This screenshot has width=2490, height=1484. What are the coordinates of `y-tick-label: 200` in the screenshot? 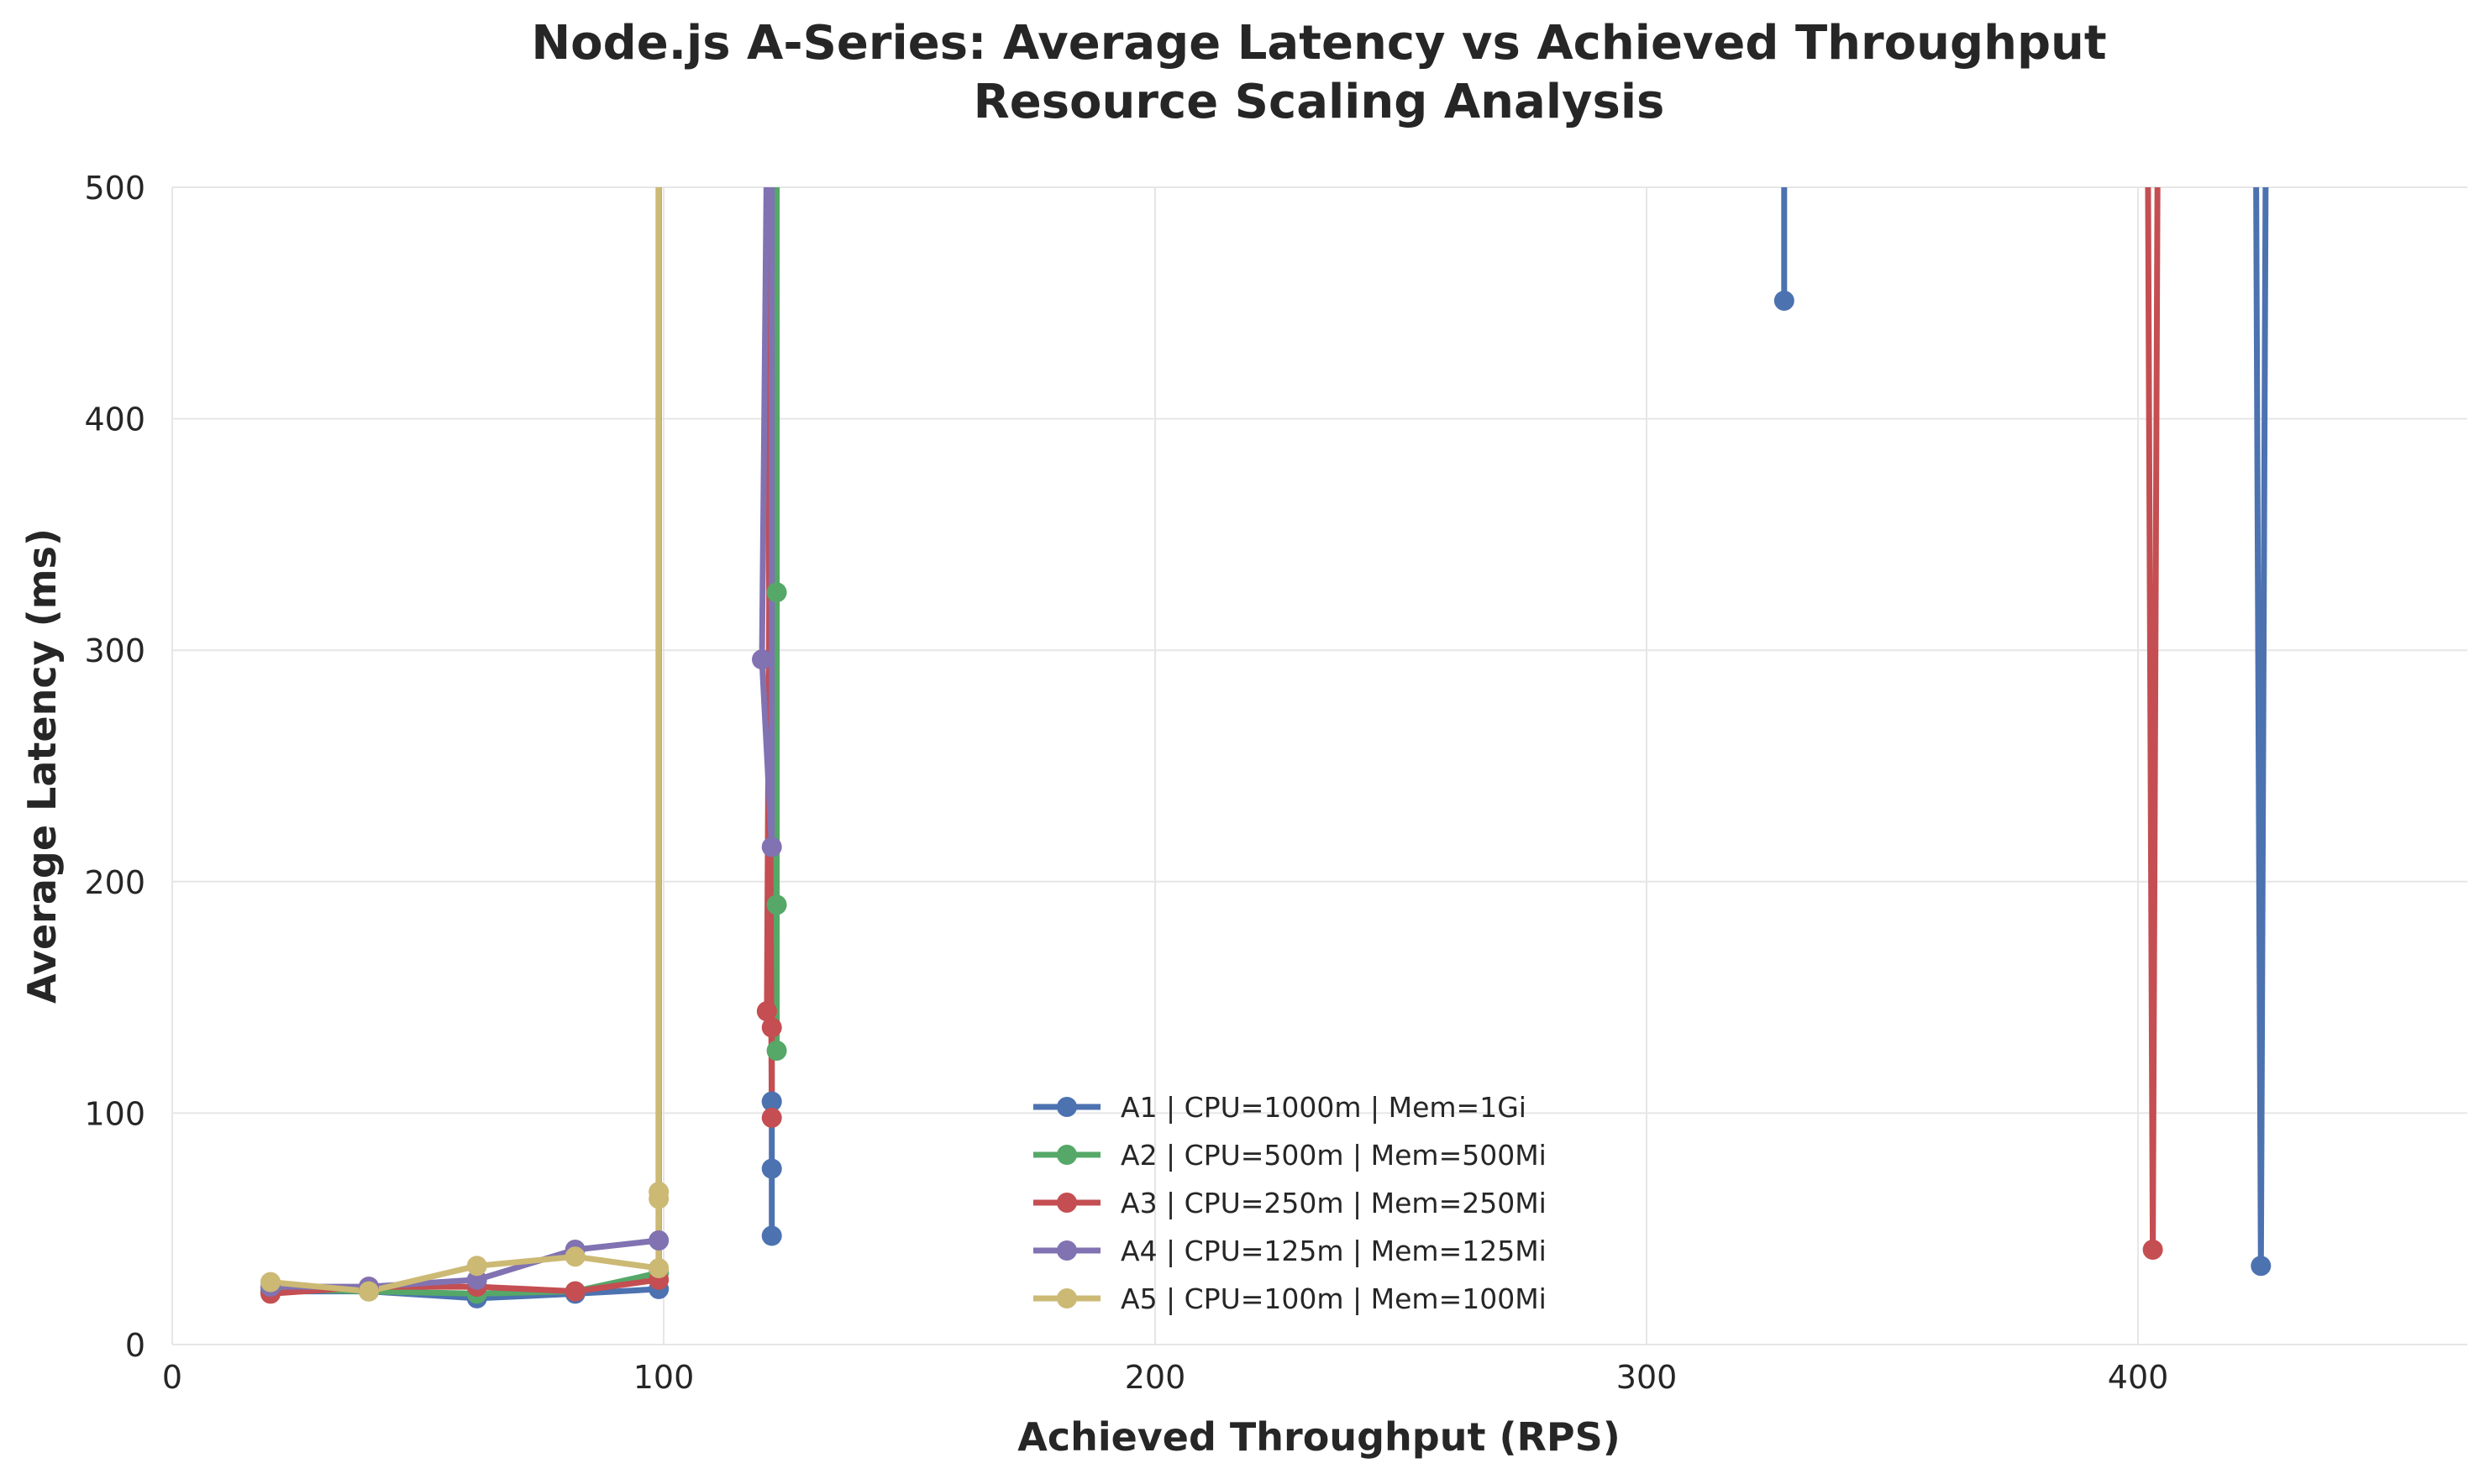 It's located at (114, 882).